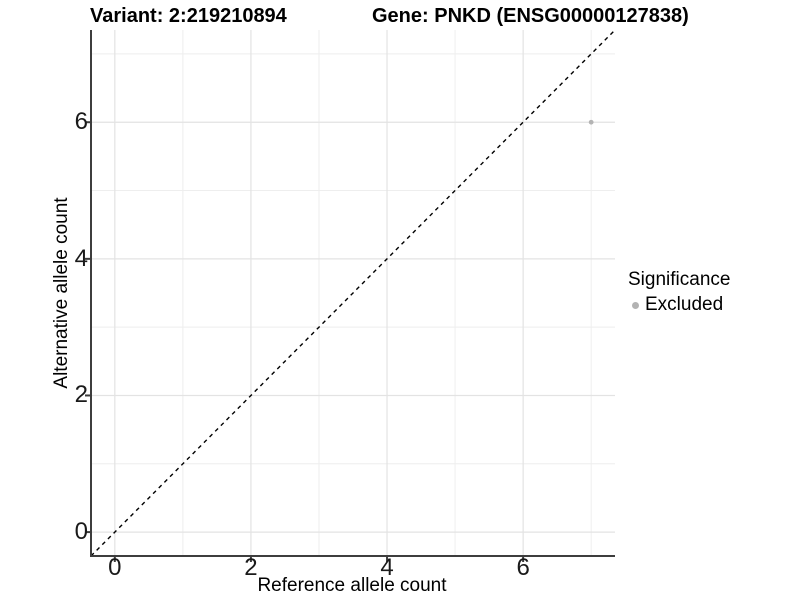 Image resolution: width=800 pixels, height=600 pixels. What do you see at coordinates (635, 305) in the screenshot?
I see `legend-key-dot-icon` at bounding box center [635, 305].